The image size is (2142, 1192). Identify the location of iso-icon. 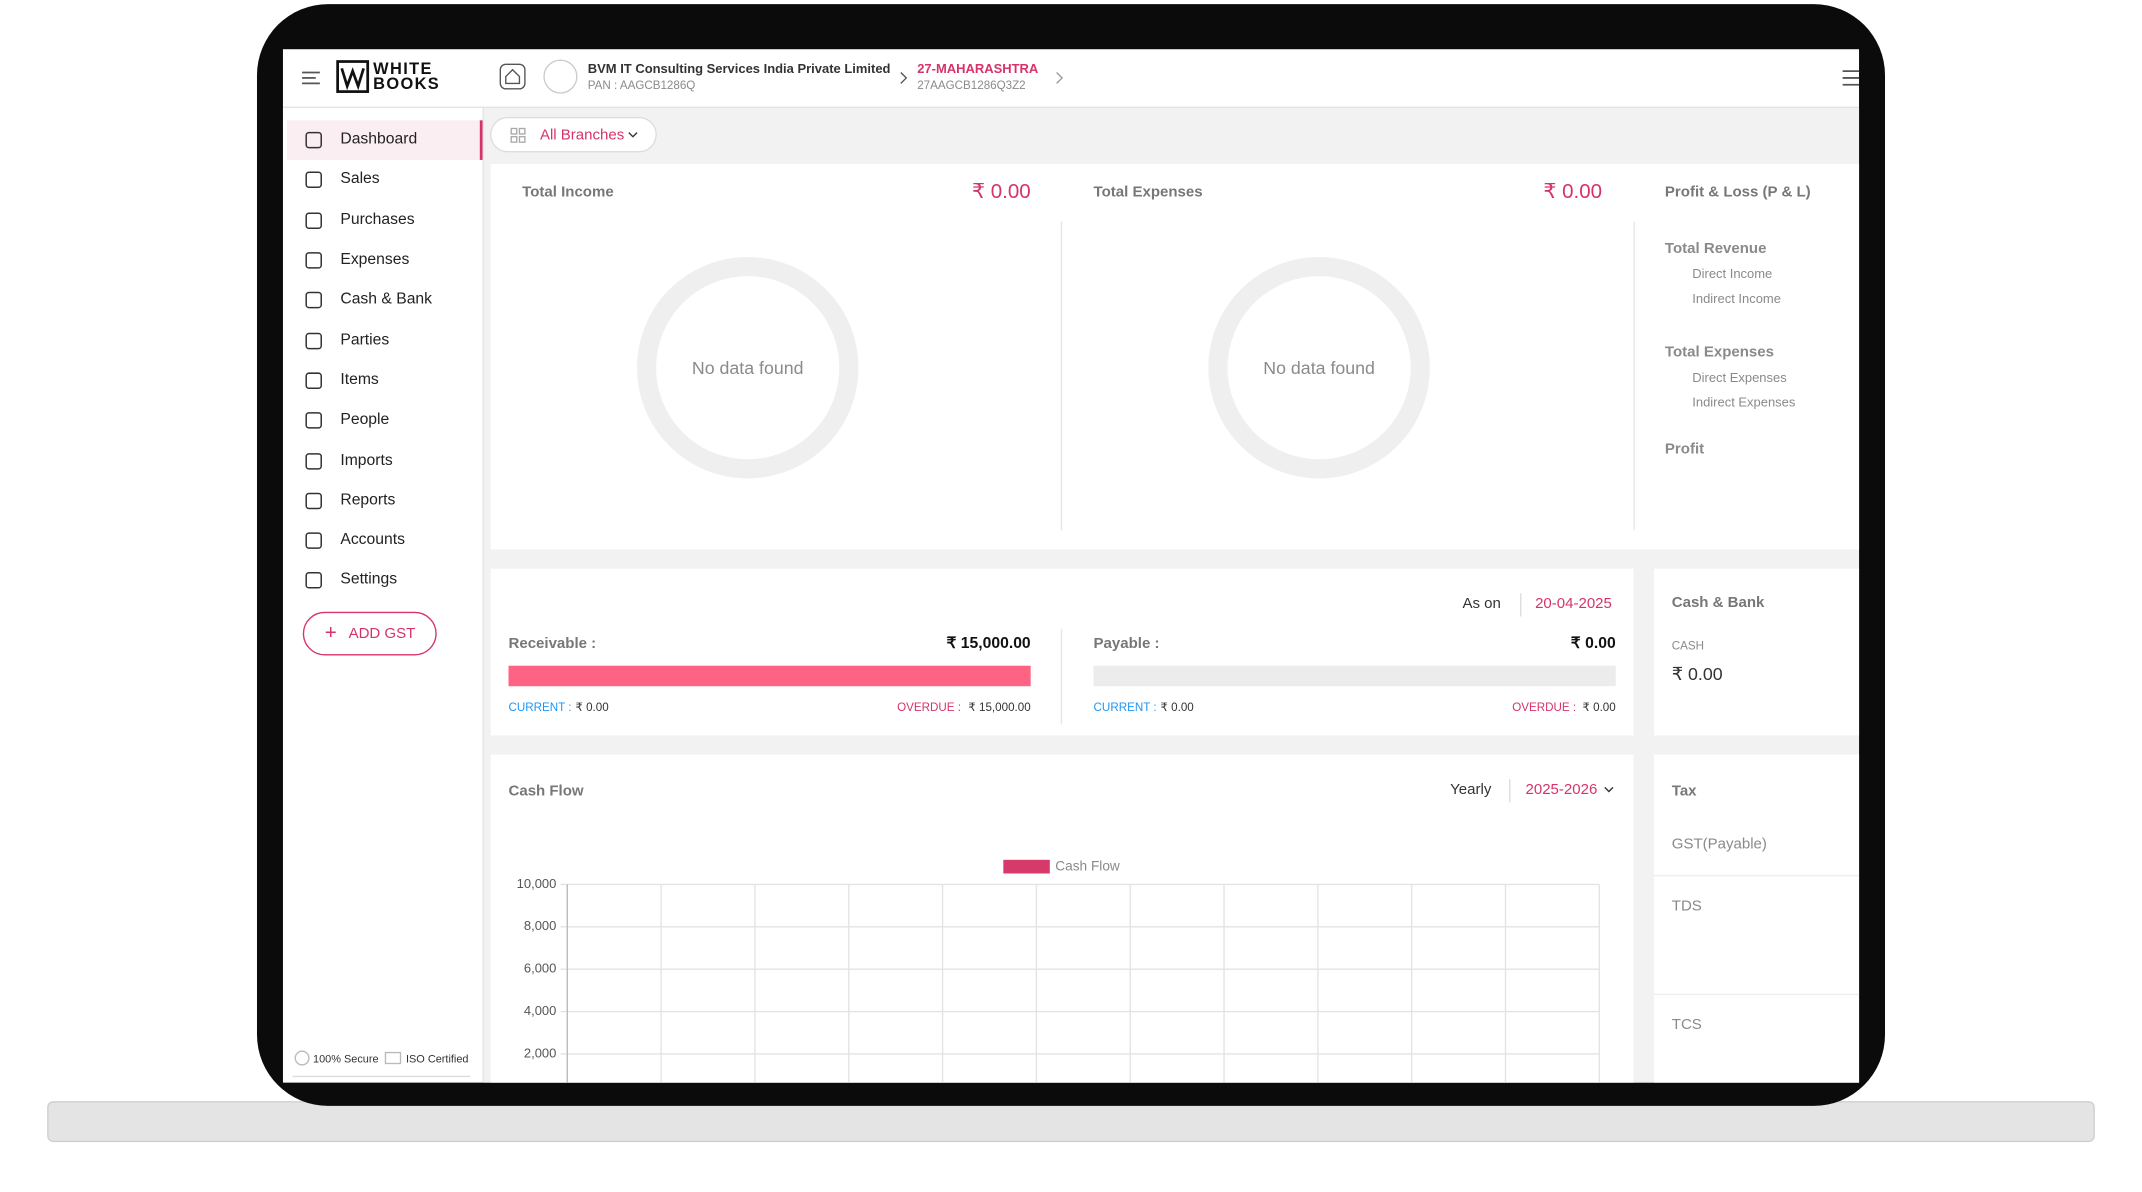
(393, 1058).